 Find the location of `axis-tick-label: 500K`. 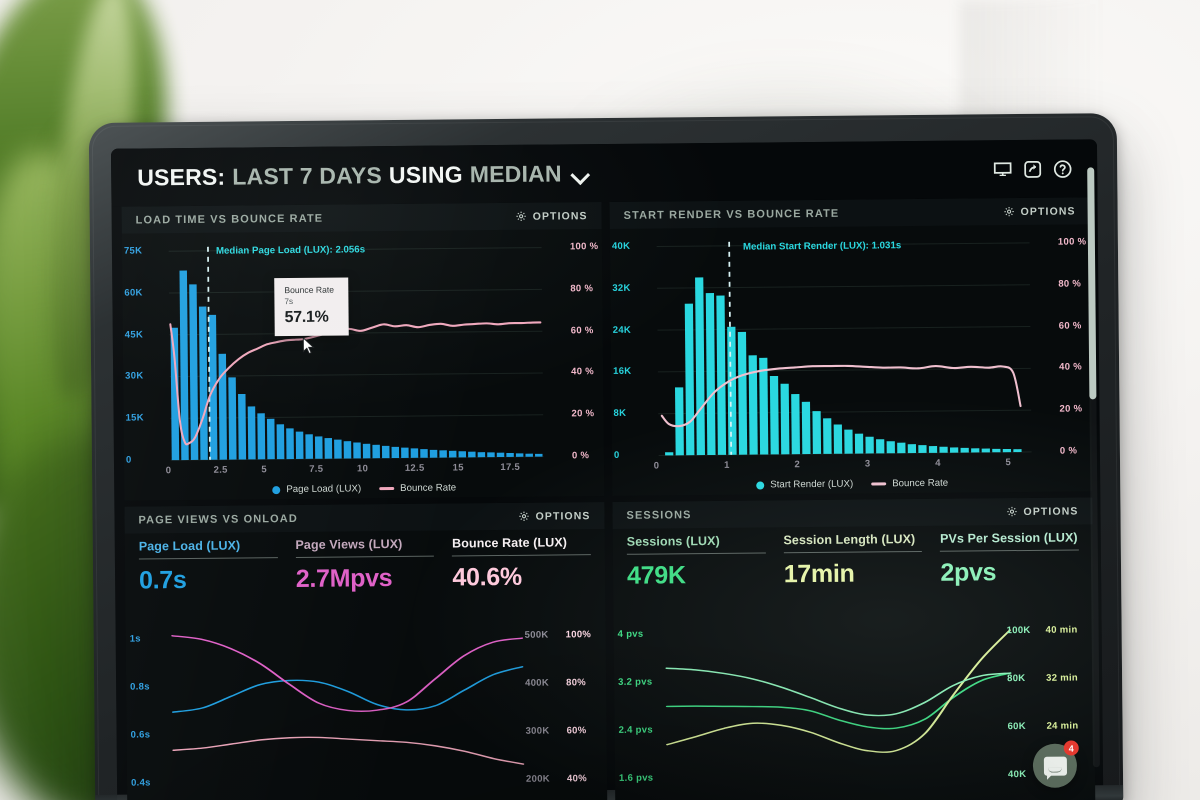

axis-tick-label: 500K is located at coordinates (536, 635).